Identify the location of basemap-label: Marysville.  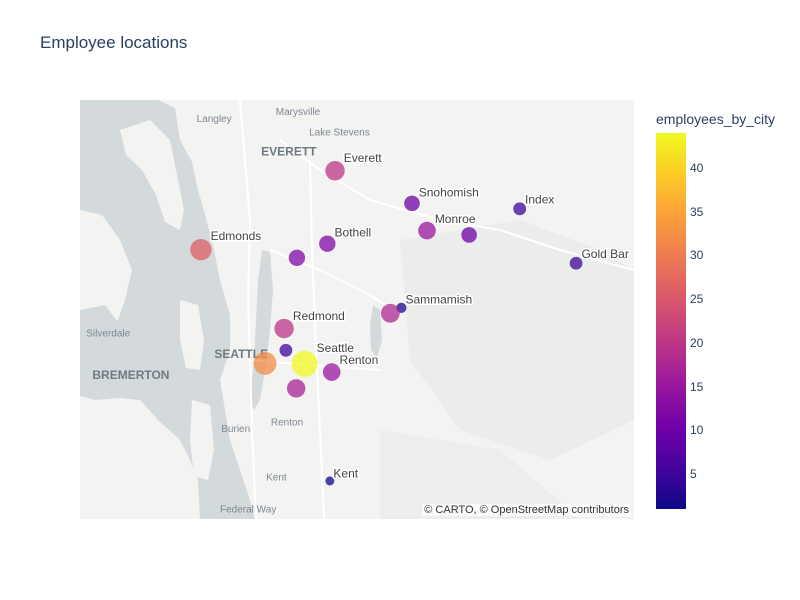
(298, 112).